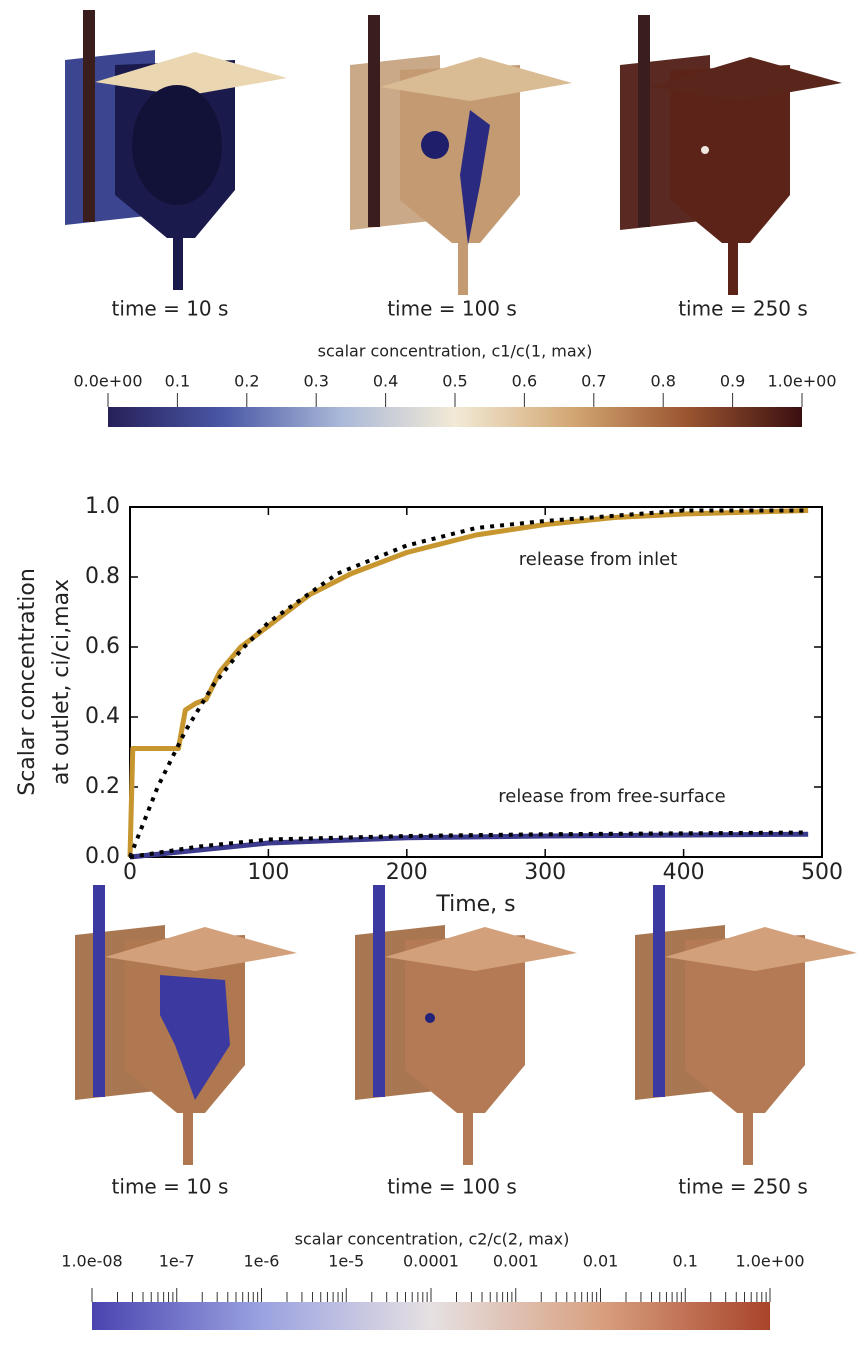  I want to click on y-tick-label: 0.6, so click(102, 646).